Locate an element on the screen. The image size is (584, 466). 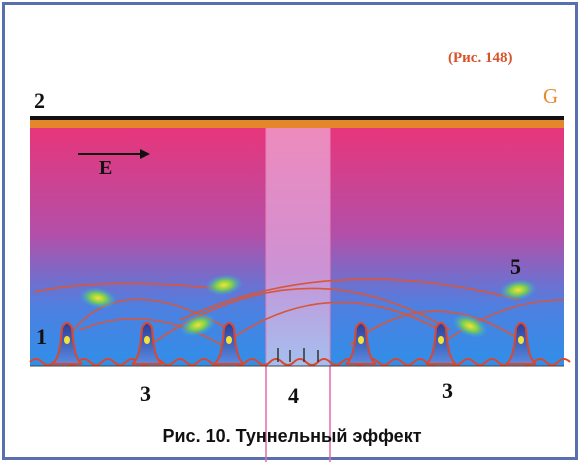
figure-reference: (Рис. 148) is located at coordinates (480, 58).